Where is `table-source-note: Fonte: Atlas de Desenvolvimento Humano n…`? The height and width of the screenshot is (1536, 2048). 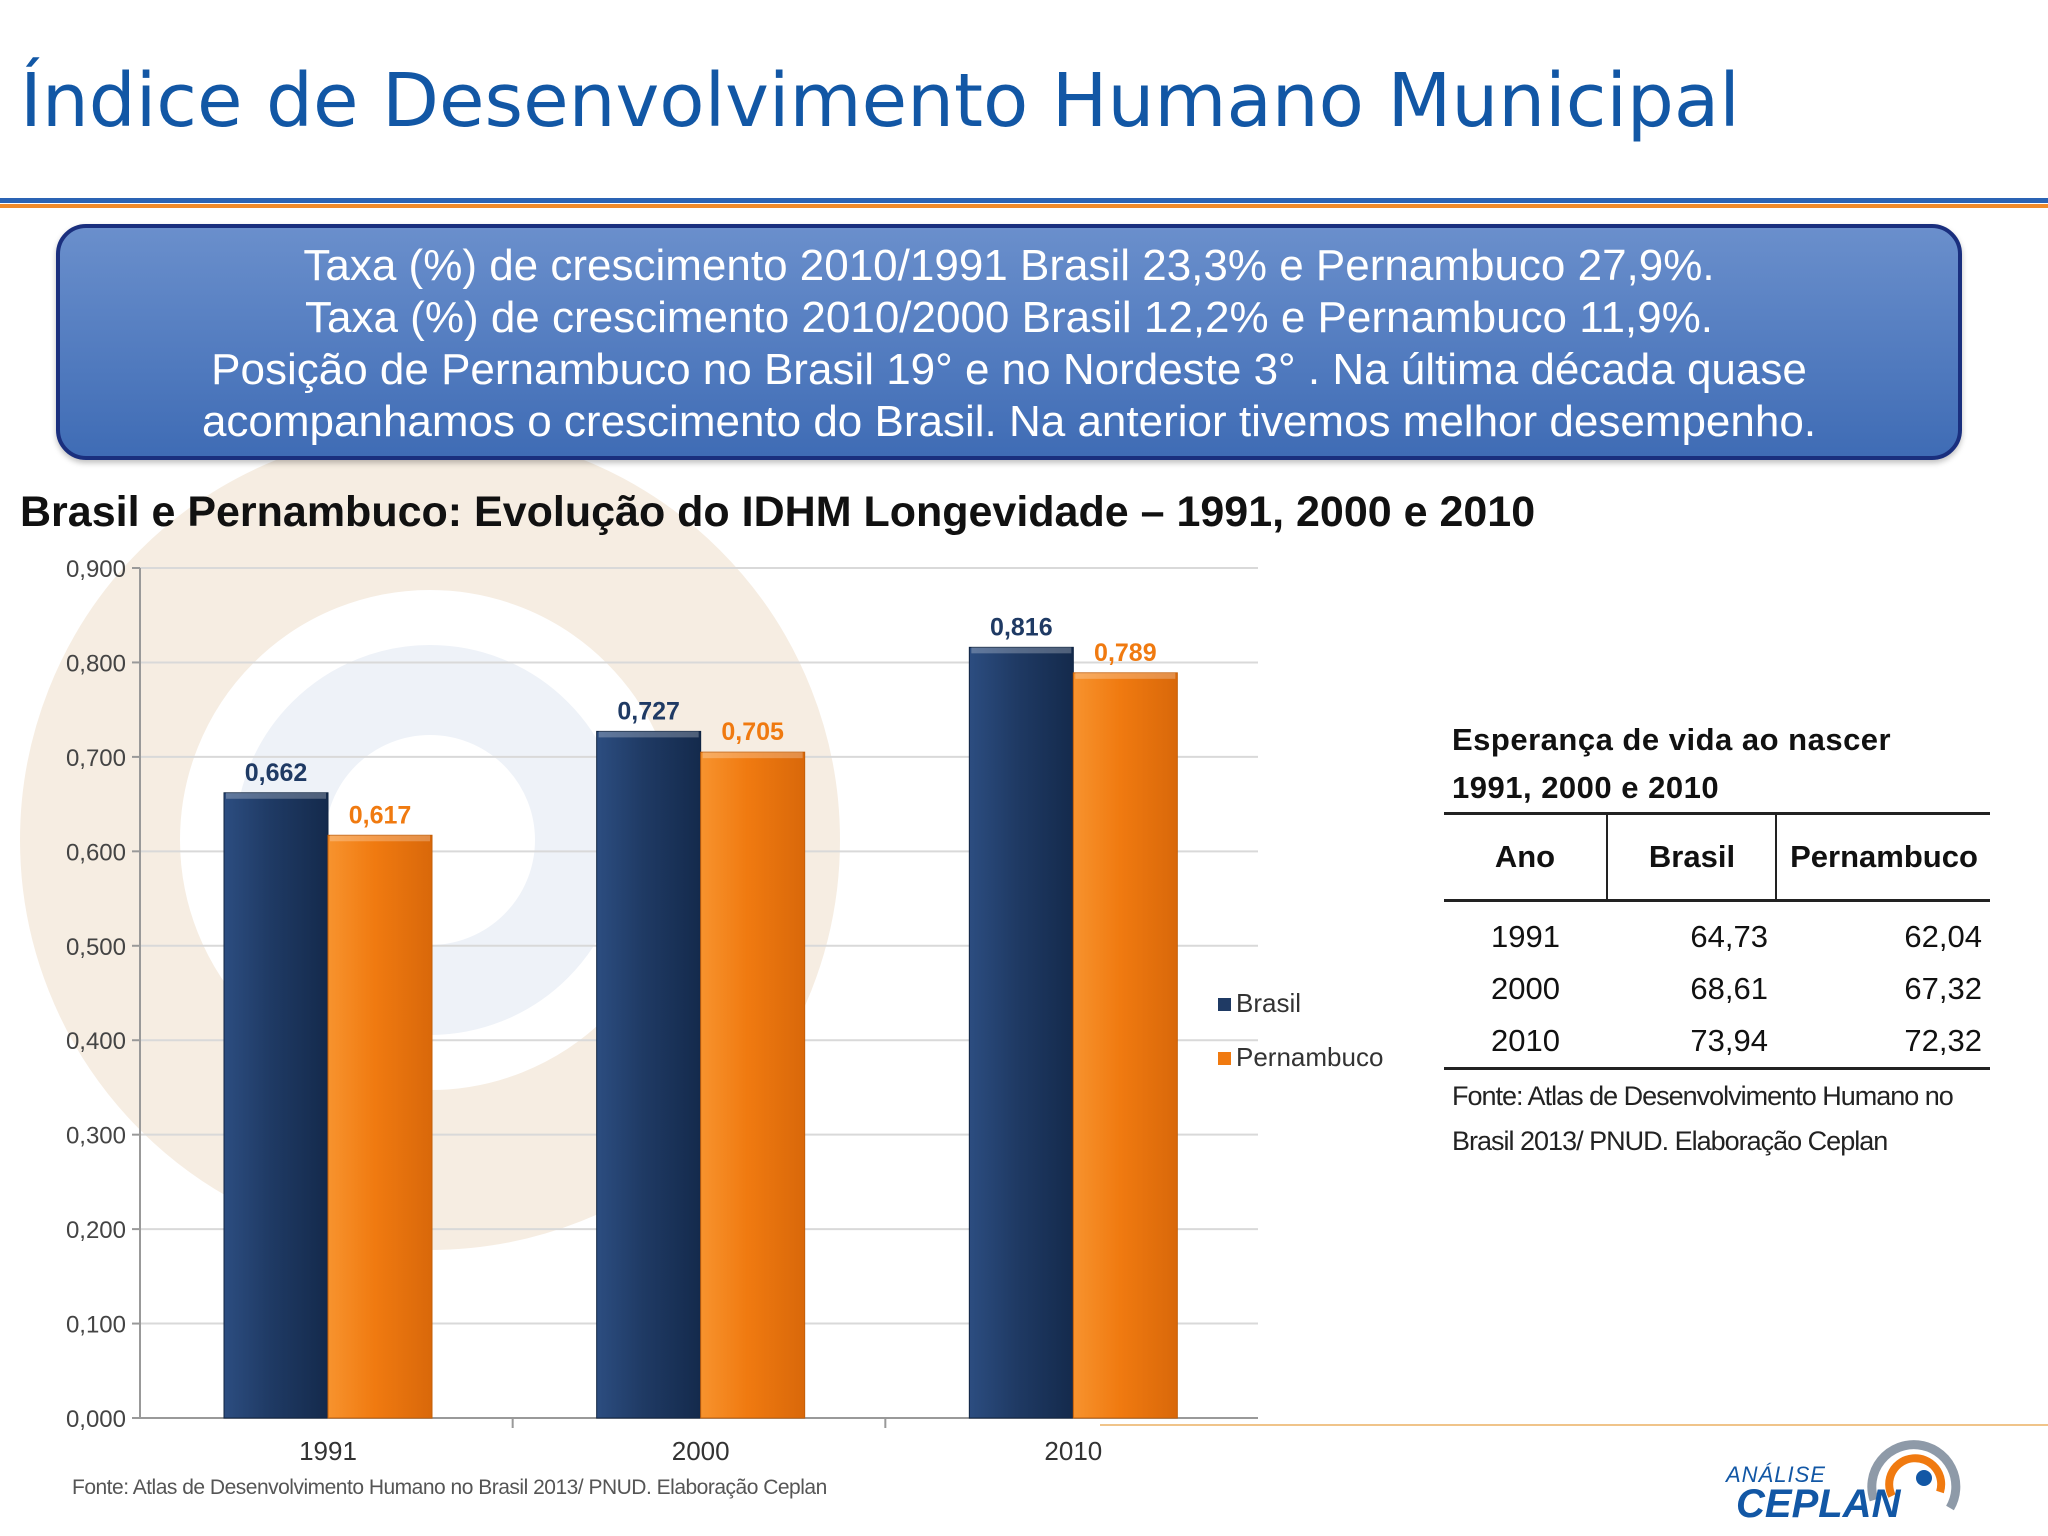 table-source-note: Fonte: Atlas de Desenvolvimento Humano n… is located at coordinates (1717, 1119).